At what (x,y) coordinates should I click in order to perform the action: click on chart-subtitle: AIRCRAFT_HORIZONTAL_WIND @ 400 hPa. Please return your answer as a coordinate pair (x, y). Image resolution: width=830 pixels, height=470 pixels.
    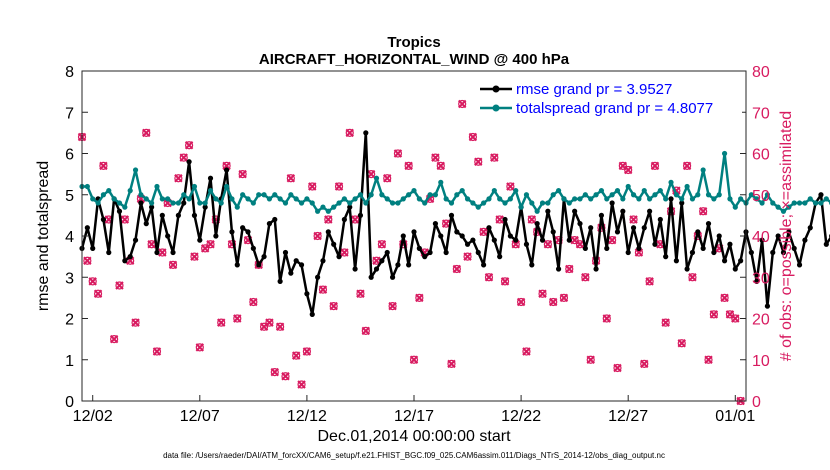
    Looking at the image, I should click on (414, 59).